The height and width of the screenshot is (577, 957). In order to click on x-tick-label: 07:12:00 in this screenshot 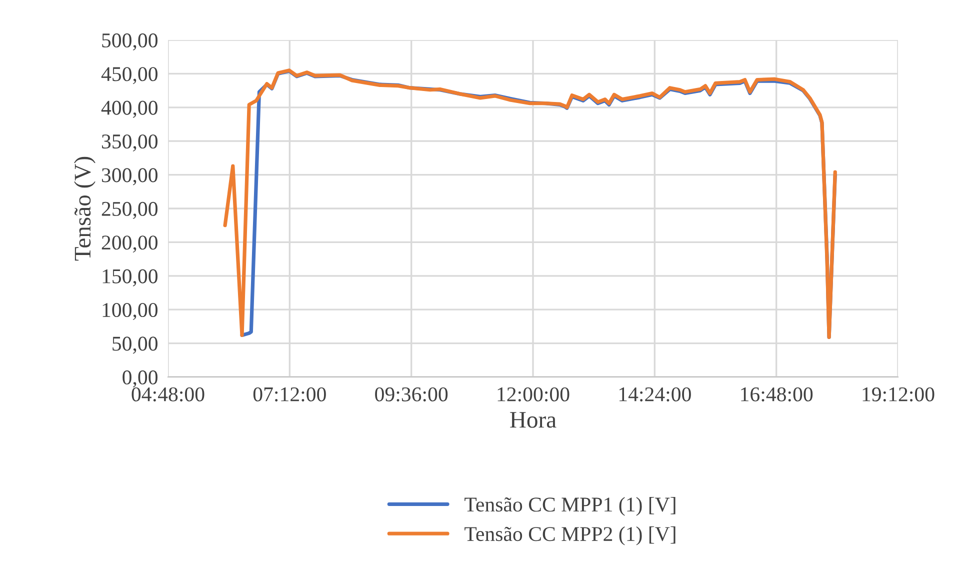, I will do `click(289, 394)`.